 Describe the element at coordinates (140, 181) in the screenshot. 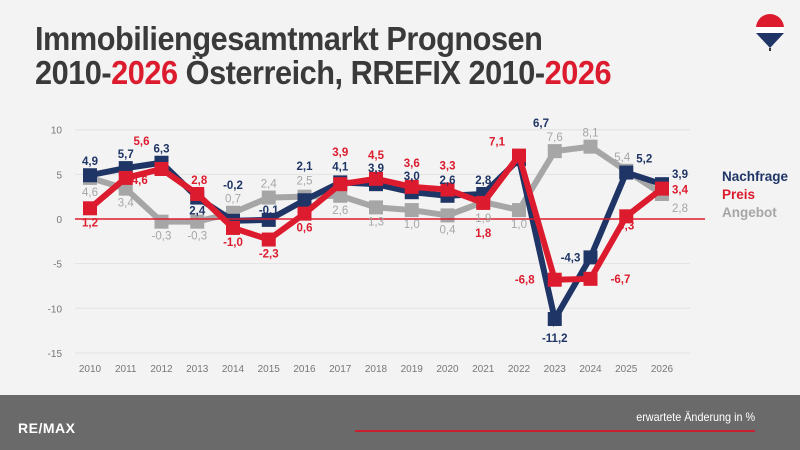

I see `data-label-preis: 4,6` at that location.